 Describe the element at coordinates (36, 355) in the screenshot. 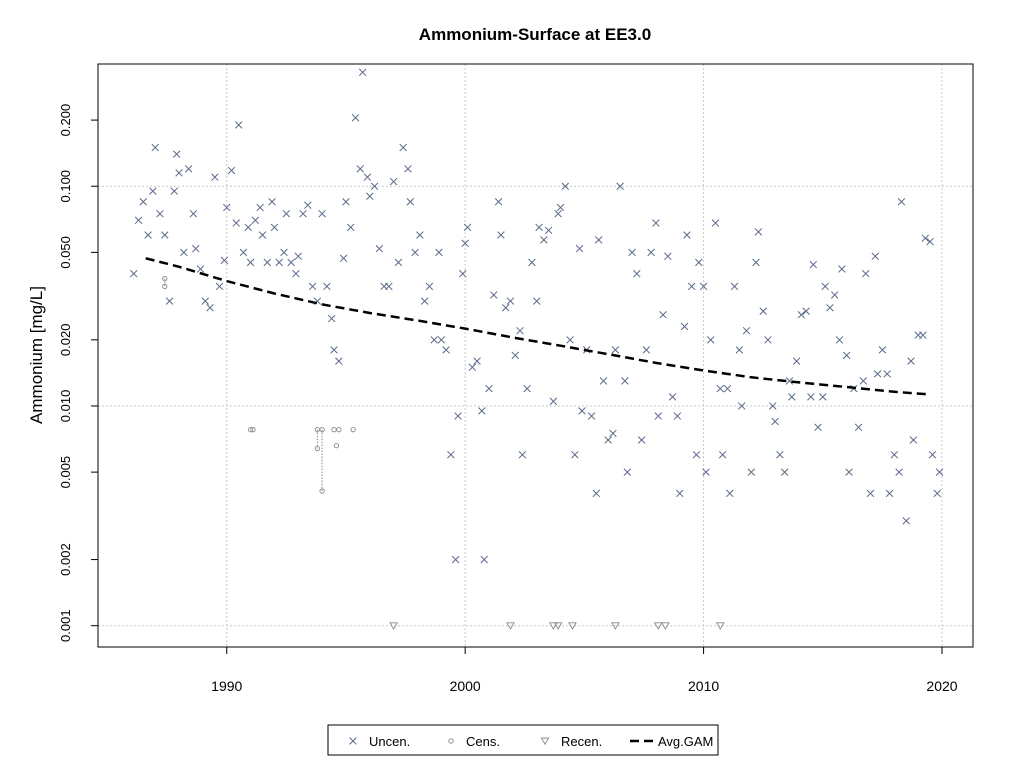

I see `y-axis-label: Ammonium [mg/L]` at that location.